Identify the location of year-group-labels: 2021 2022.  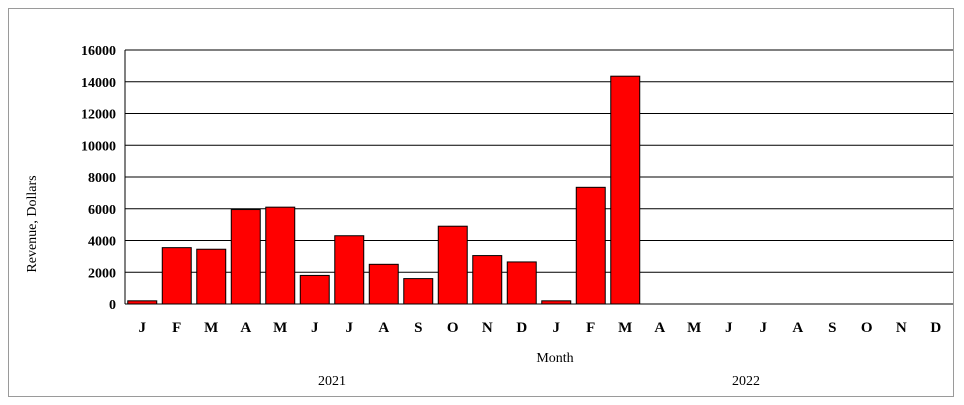
(539, 381).